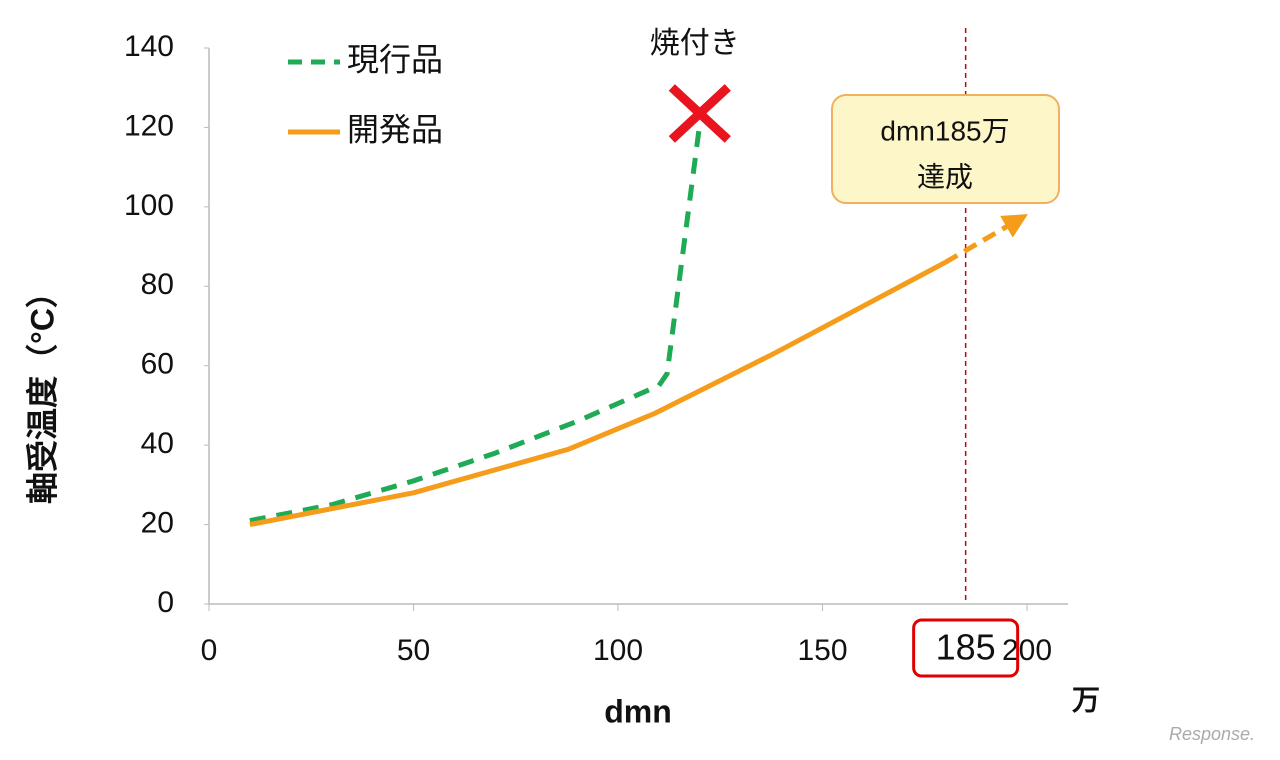 This screenshot has height=760, width=1280. Describe the element at coordinates (699, 113) in the screenshot. I see `failure-mark` at that location.